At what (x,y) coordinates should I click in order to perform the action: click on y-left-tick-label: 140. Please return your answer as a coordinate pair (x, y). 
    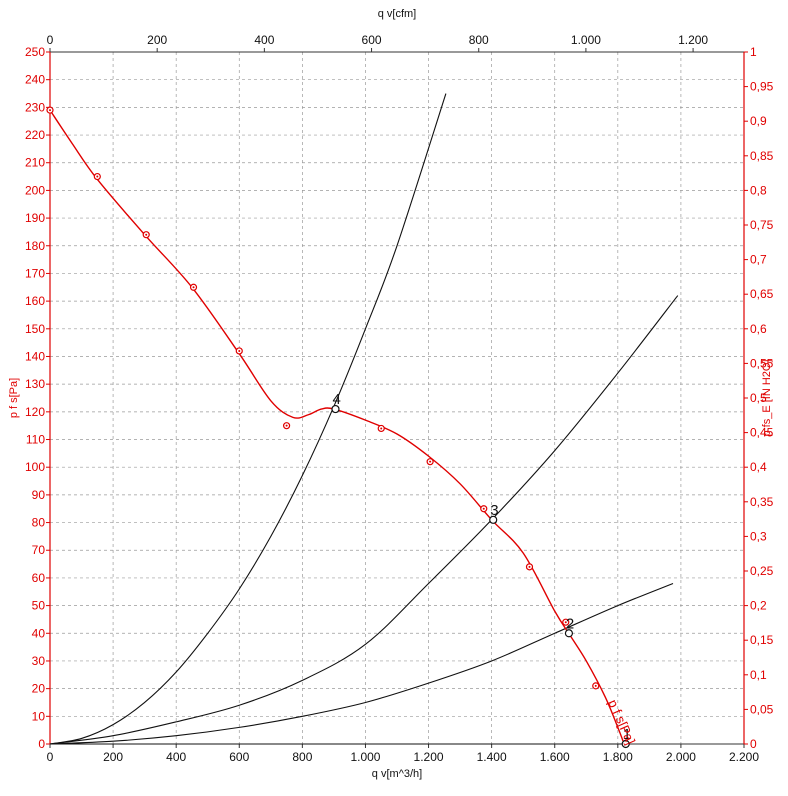
    Looking at the image, I should click on (35, 356).